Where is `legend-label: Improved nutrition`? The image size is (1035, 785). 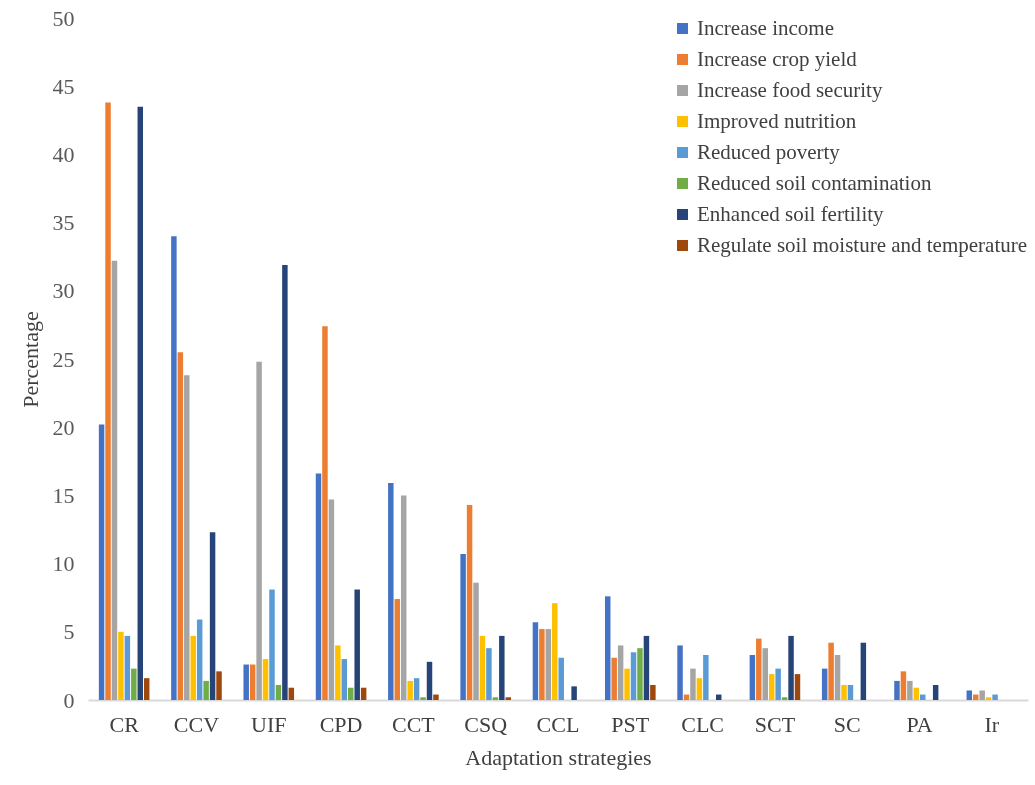
legend-label: Improved nutrition is located at coordinates (777, 120).